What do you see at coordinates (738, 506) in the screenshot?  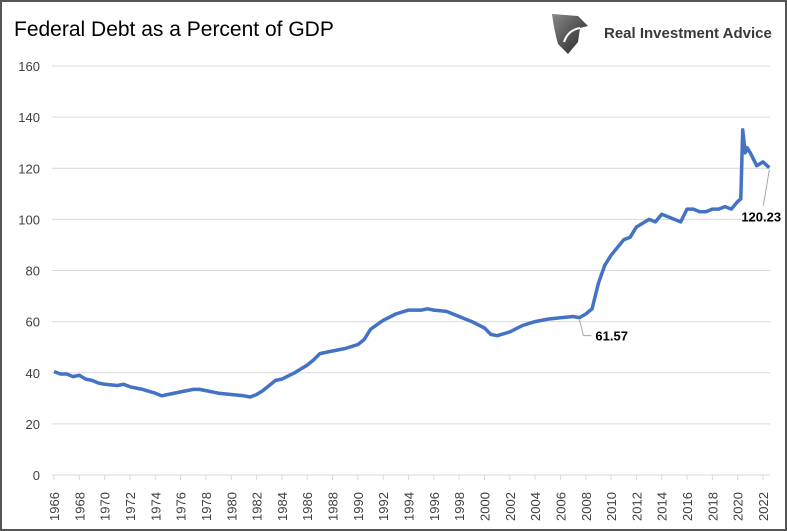 I see `x-tick-label: 2020` at bounding box center [738, 506].